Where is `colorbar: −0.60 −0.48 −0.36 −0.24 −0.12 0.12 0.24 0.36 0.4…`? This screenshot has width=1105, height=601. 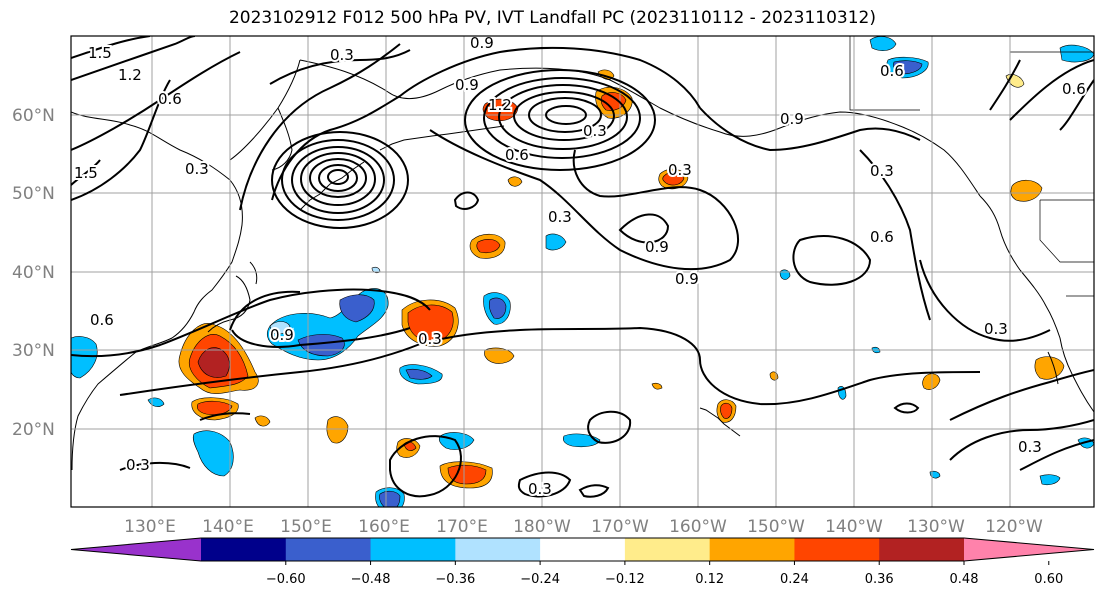 colorbar: −0.60 −0.48 −0.36 −0.24 −0.12 0.12 0.24 0.36 0.4… is located at coordinates (582, 562).